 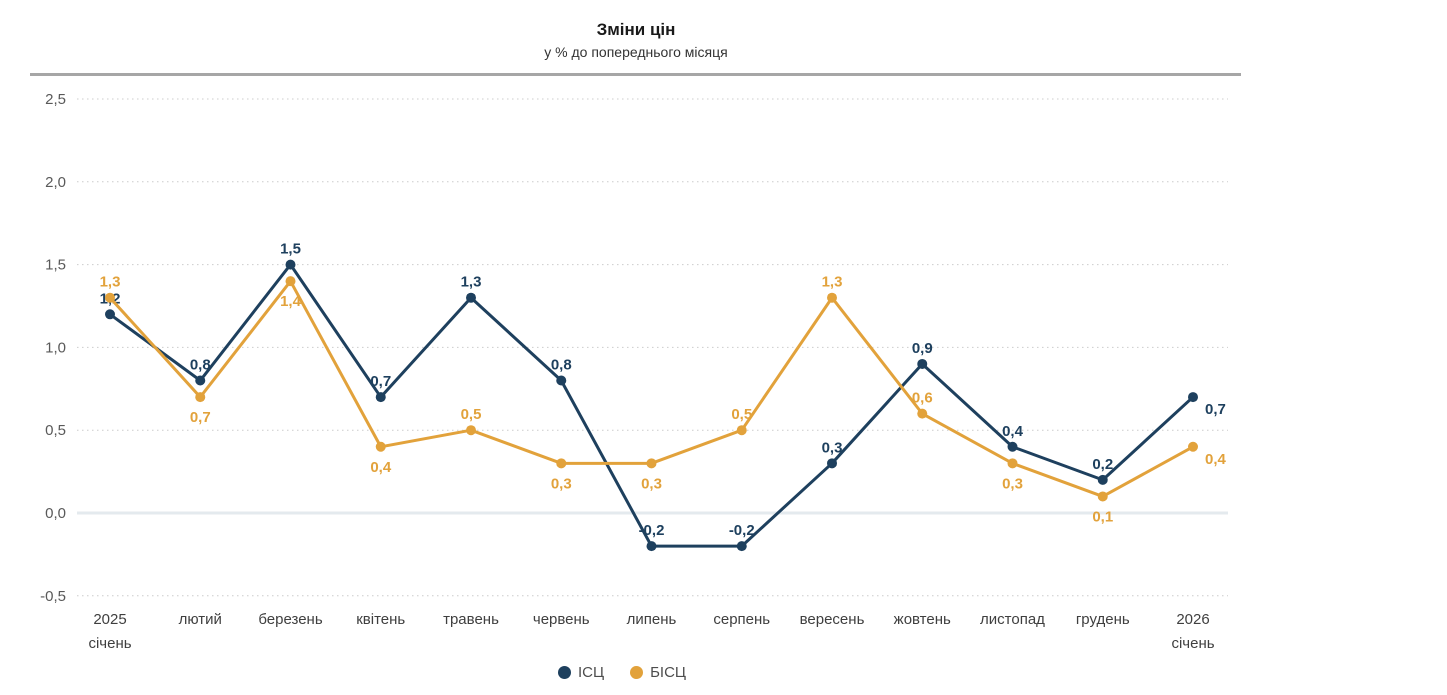 I want to click on x-axis-tick: листопад, so click(x=1012, y=619).